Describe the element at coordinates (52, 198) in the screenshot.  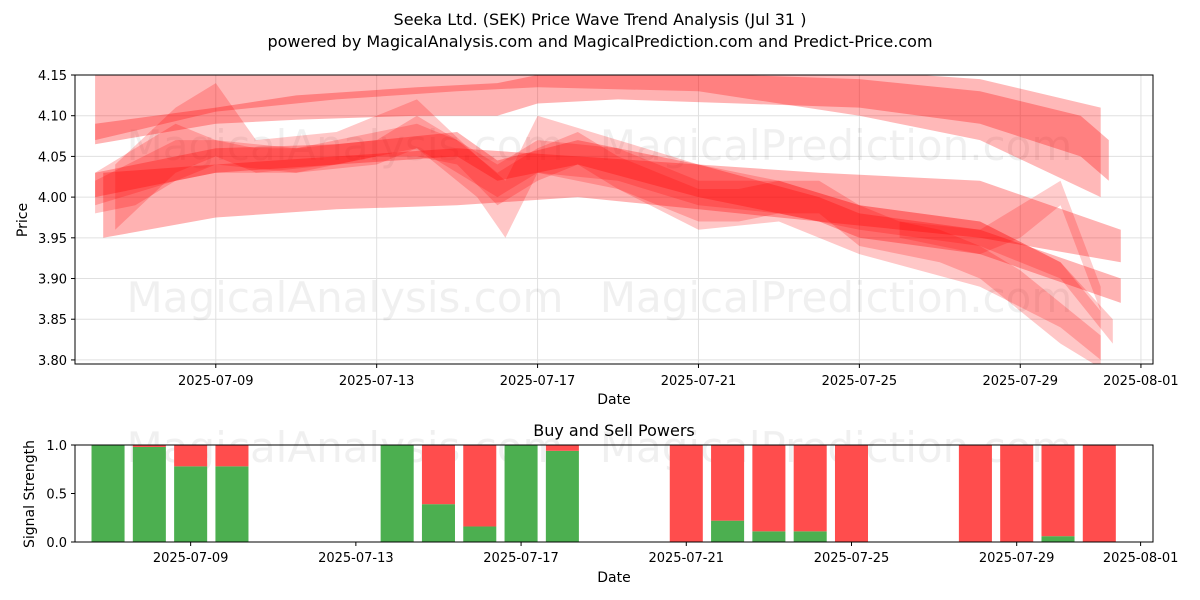
I see `price-y-tick-label: 4.00` at that location.